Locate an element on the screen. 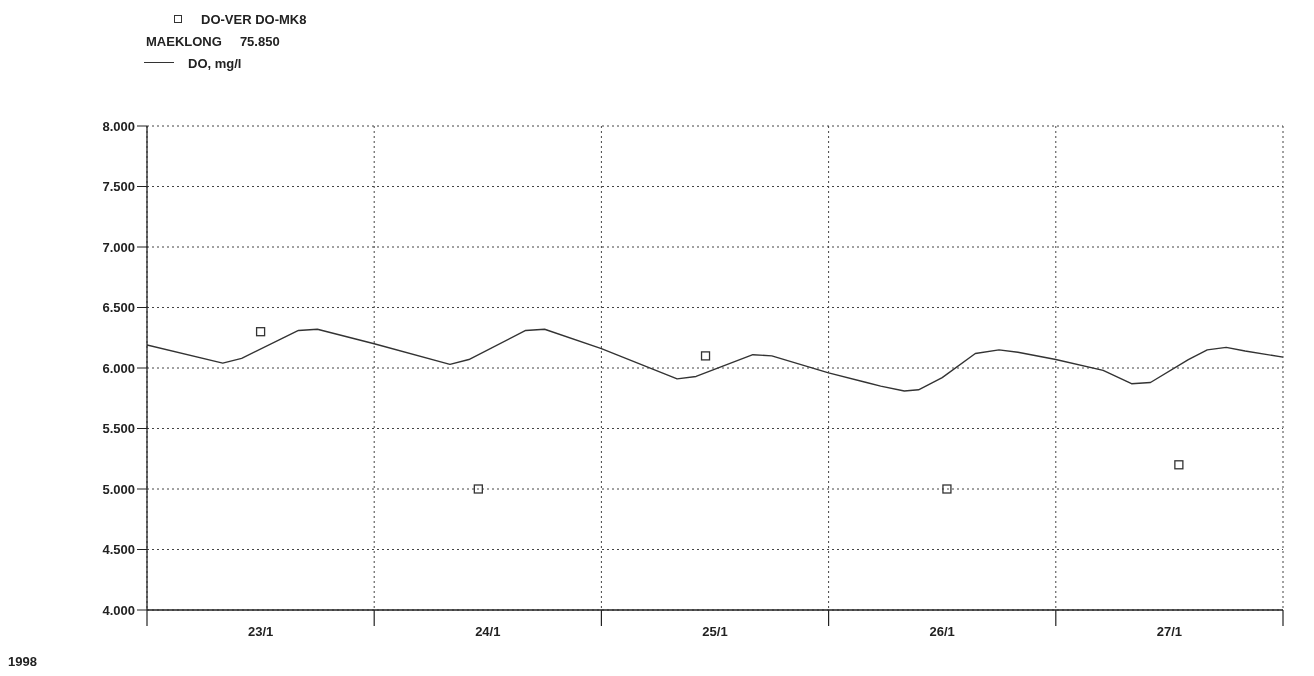 The height and width of the screenshot is (676, 1314). y-tick-label: 8.000 is located at coordinates (118, 126).